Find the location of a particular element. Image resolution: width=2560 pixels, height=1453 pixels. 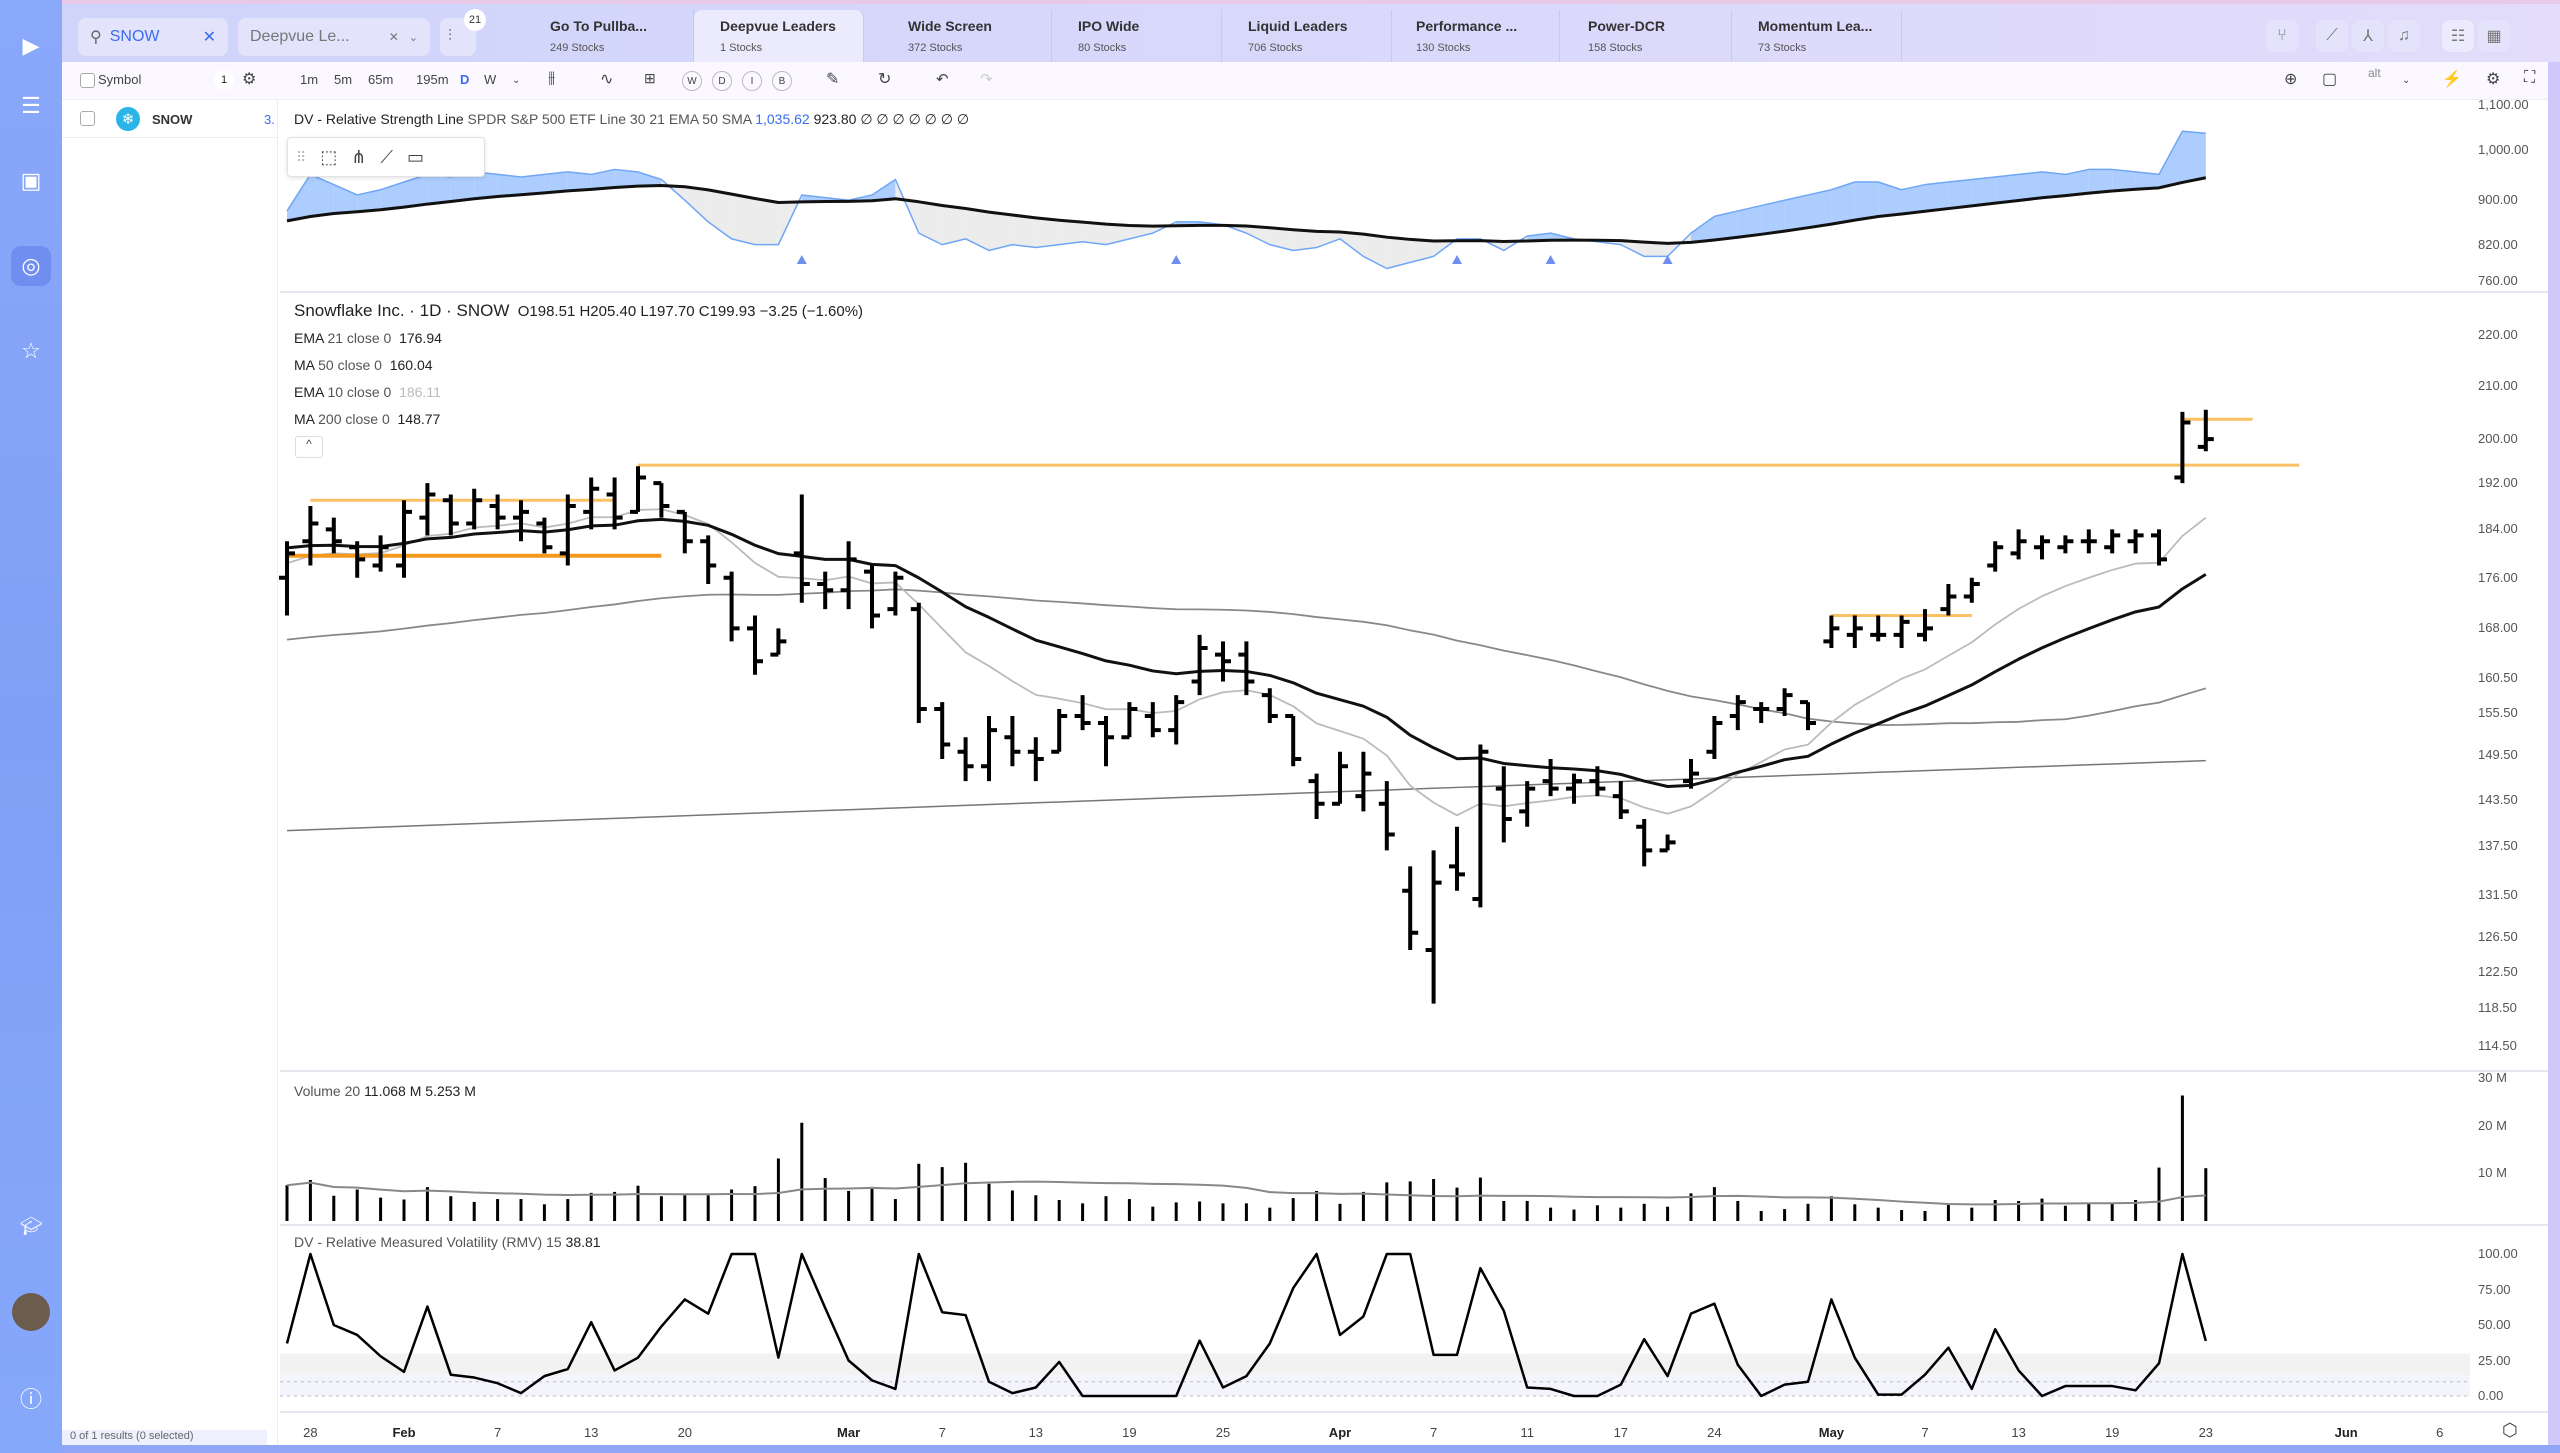

interval-1m: 1m is located at coordinates (309, 79).